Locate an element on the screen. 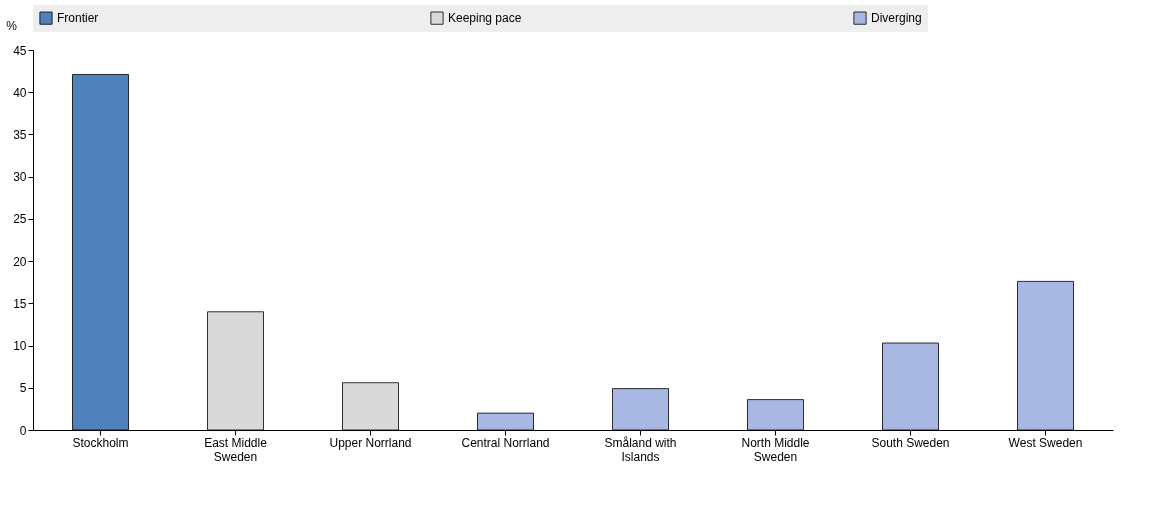  x-tick-label: Stockholm is located at coordinates (100, 442).